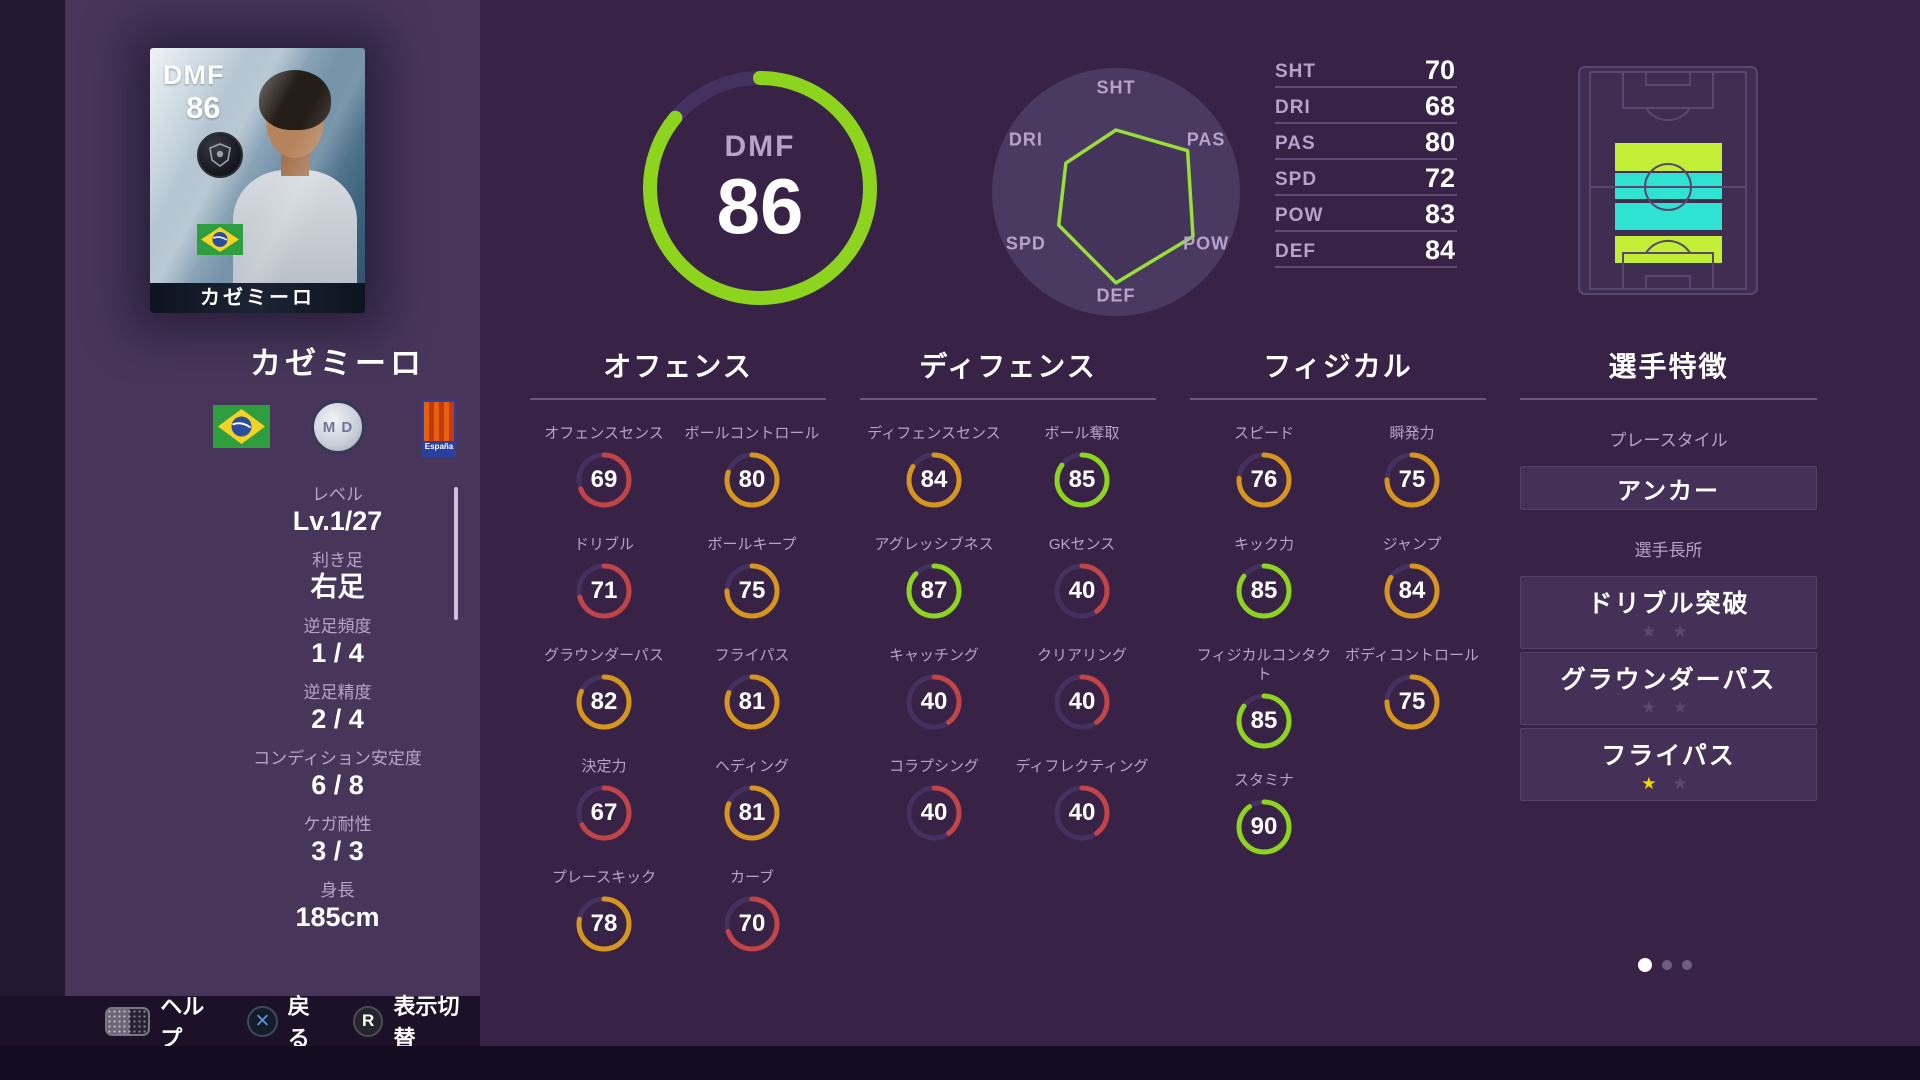 This screenshot has width=1920, height=1080. What do you see at coordinates (220, 155) in the screenshot?
I see `club-badge-icon` at bounding box center [220, 155].